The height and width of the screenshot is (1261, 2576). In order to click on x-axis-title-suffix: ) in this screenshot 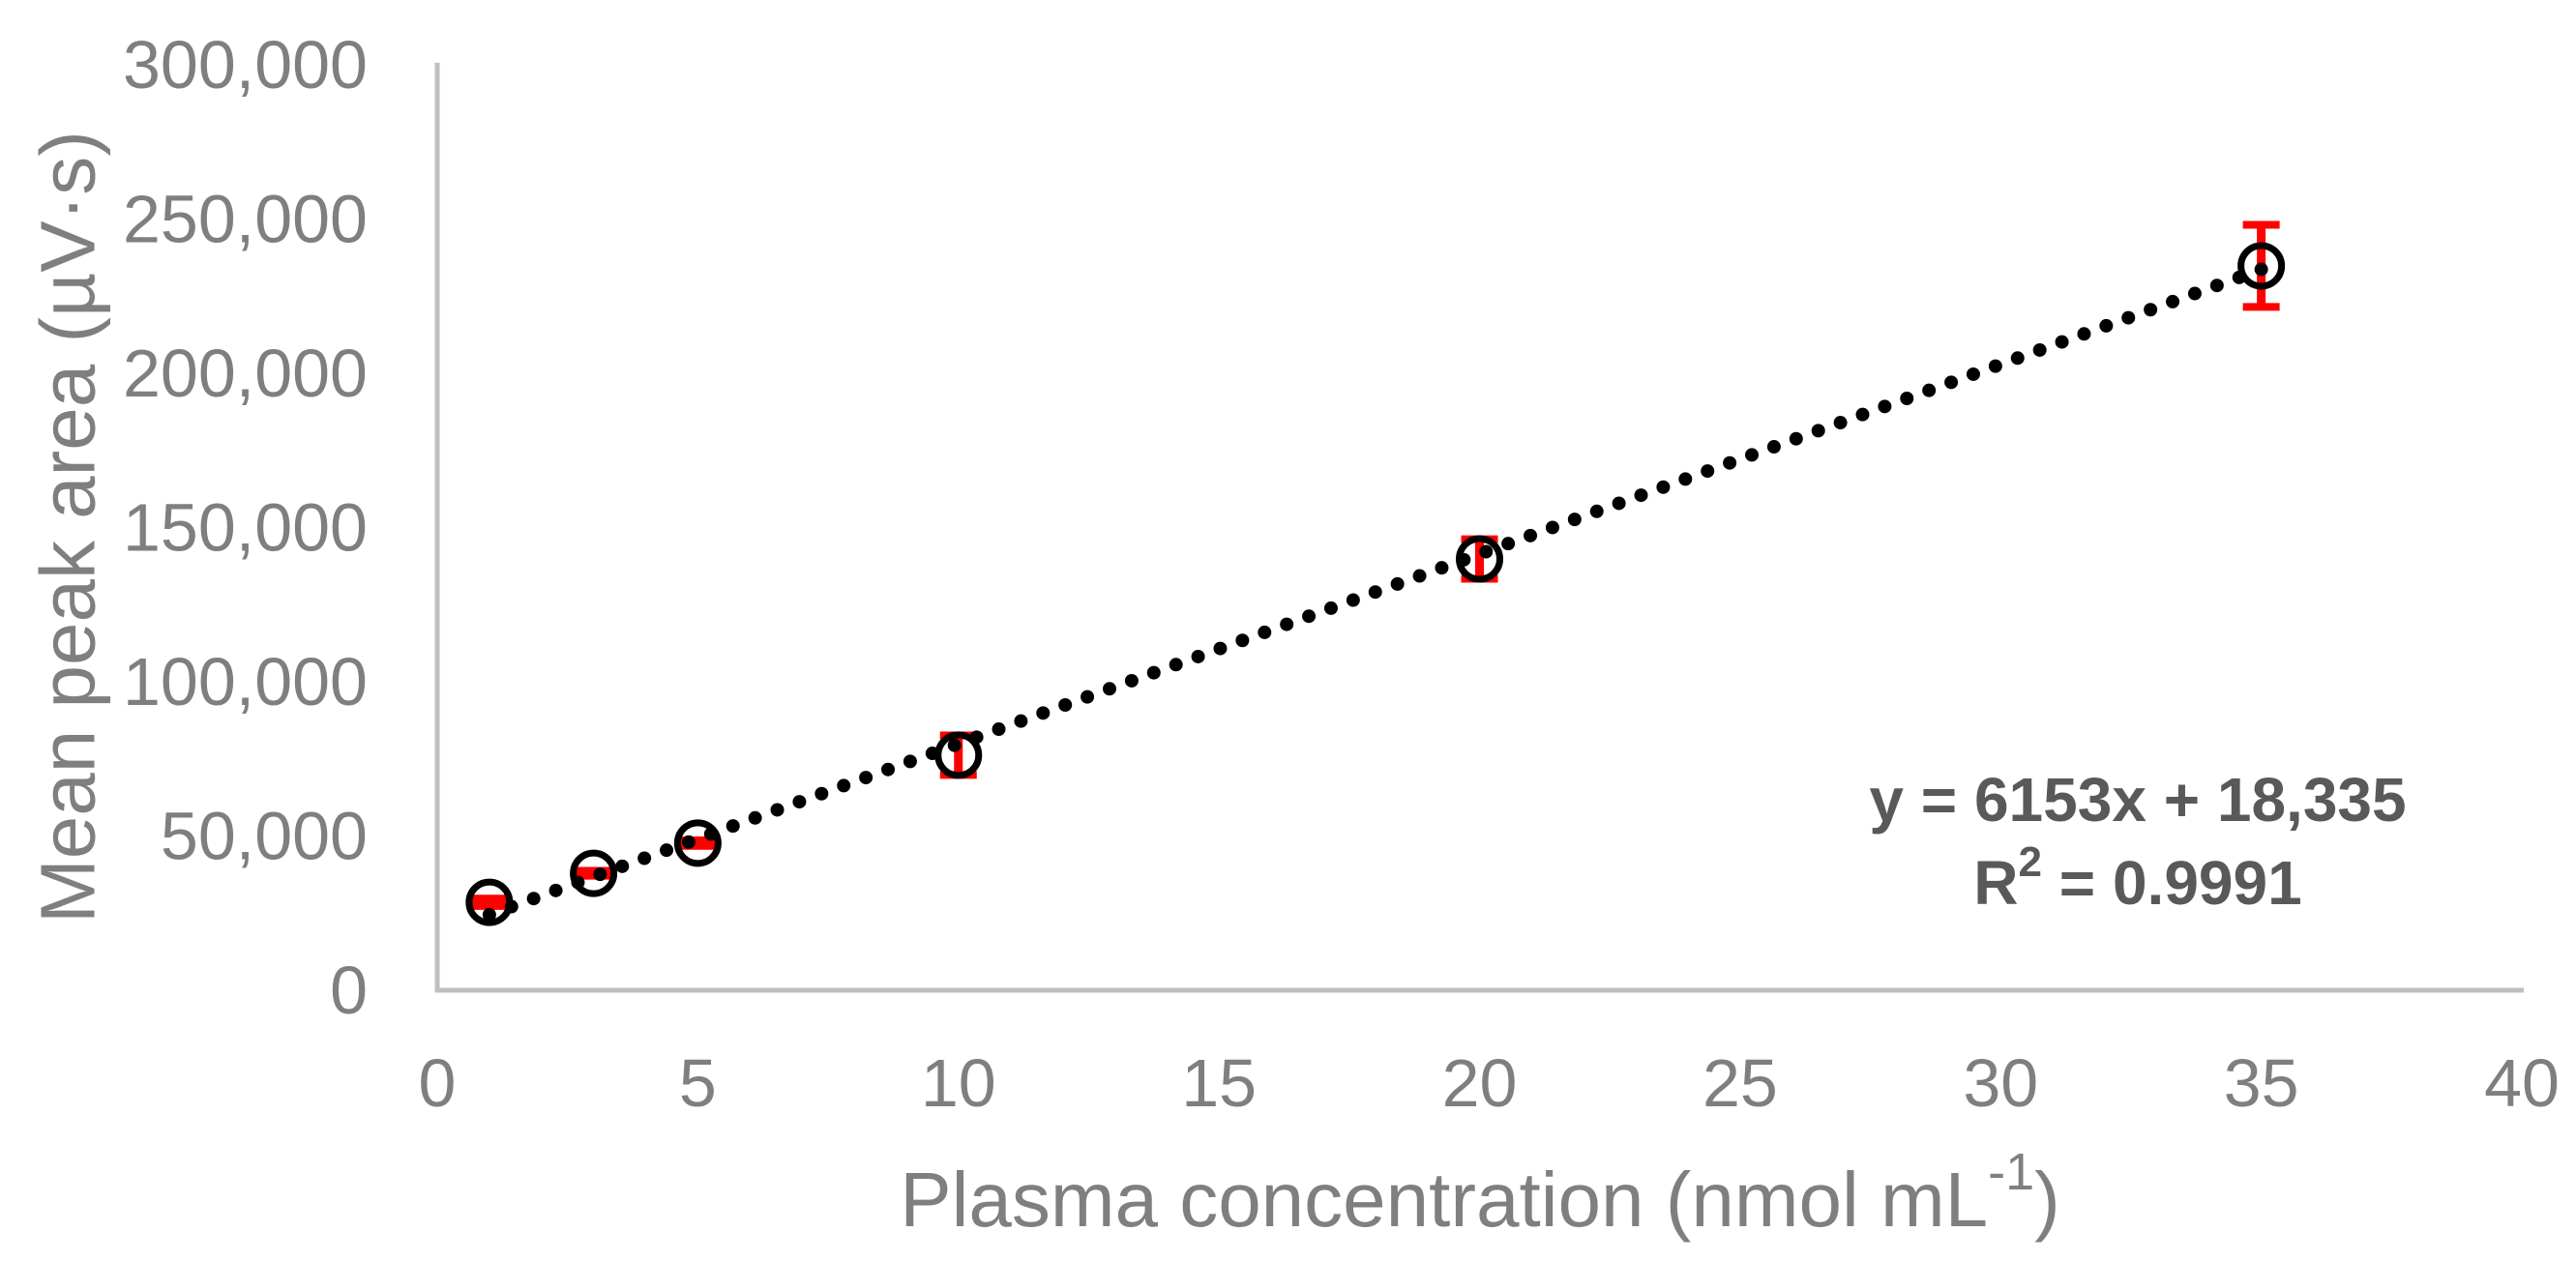, I will do `click(2047, 1200)`.